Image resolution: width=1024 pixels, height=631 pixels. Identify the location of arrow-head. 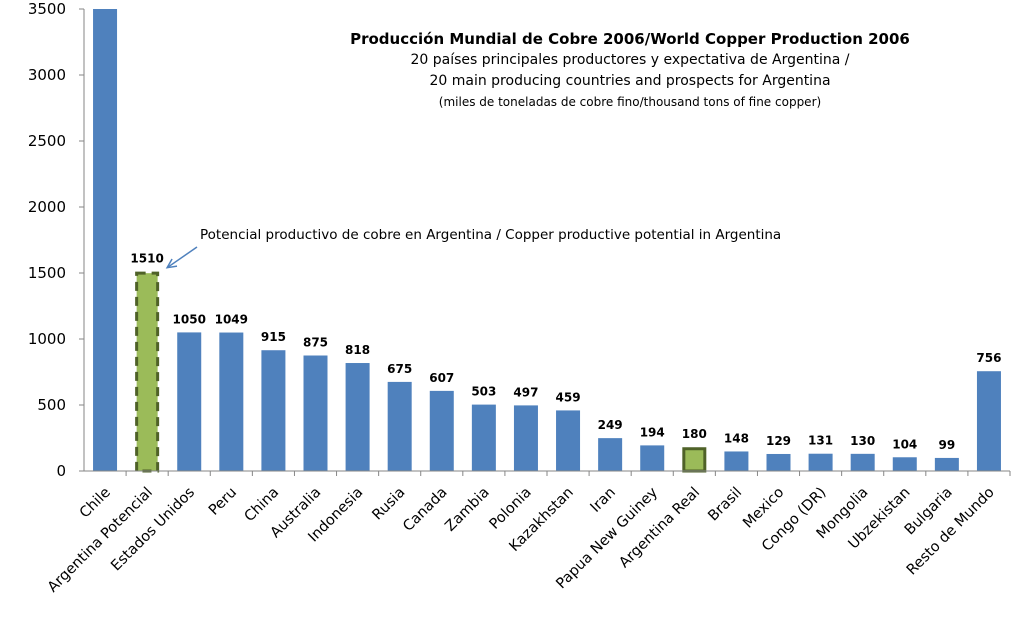
(171, 263).